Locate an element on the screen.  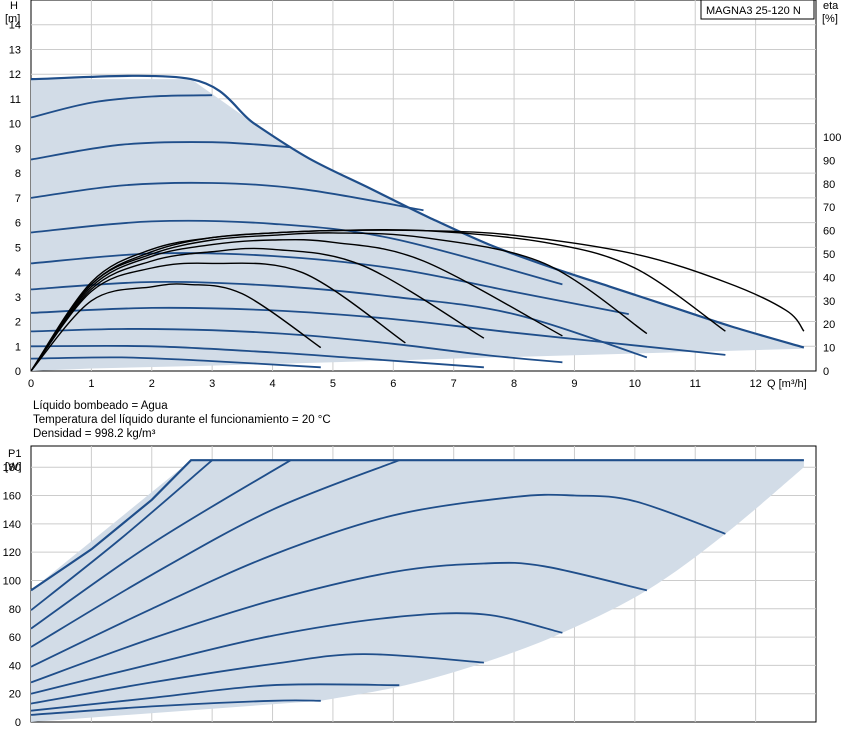
fluid-info-line: Líquido bombeado = Agua is located at coordinates (100, 406).